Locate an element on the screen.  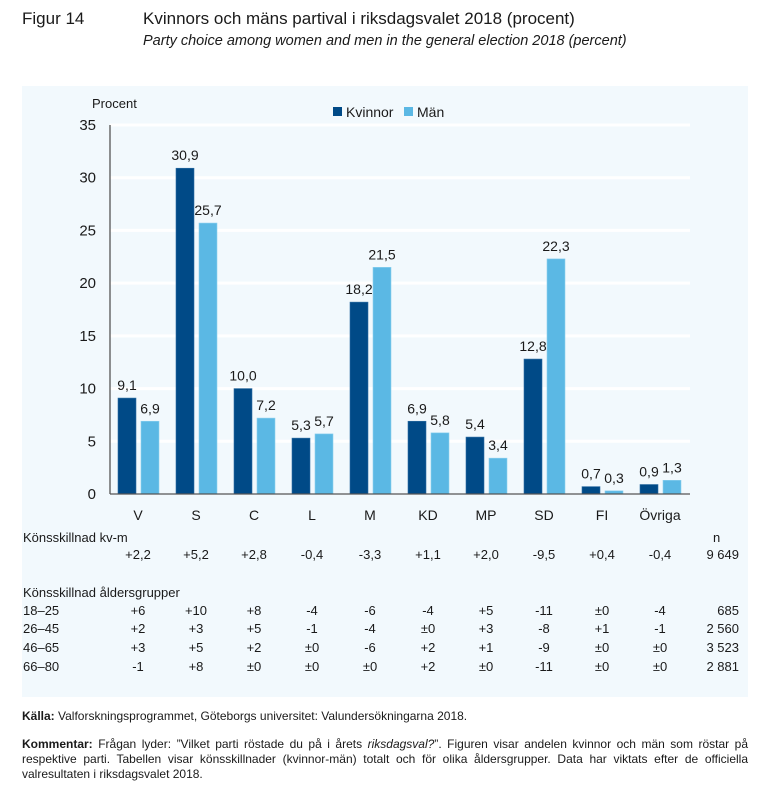
bar-value-label: 0,9 is located at coordinates (649, 472).